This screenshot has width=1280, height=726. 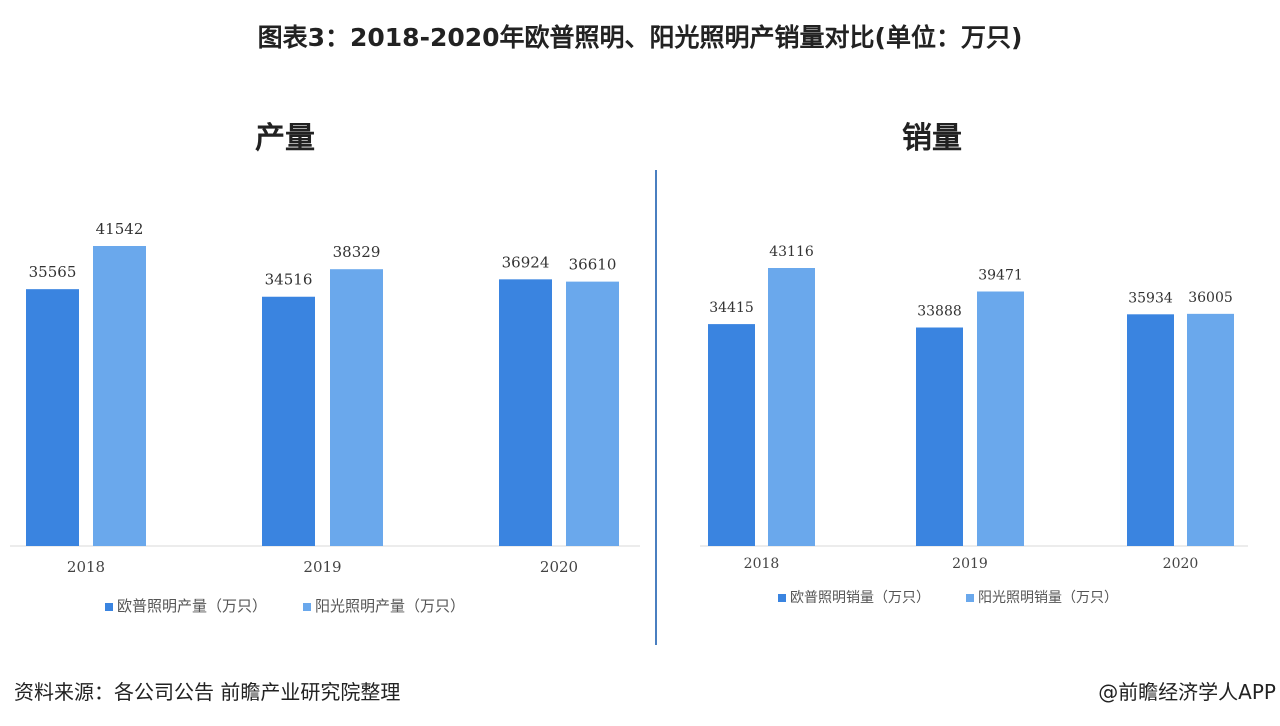 What do you see at coordinates (192, 606) in the screenshot?
I see `legend-label: 欧普照明产量（万只）` at bounding box center [192, 606].